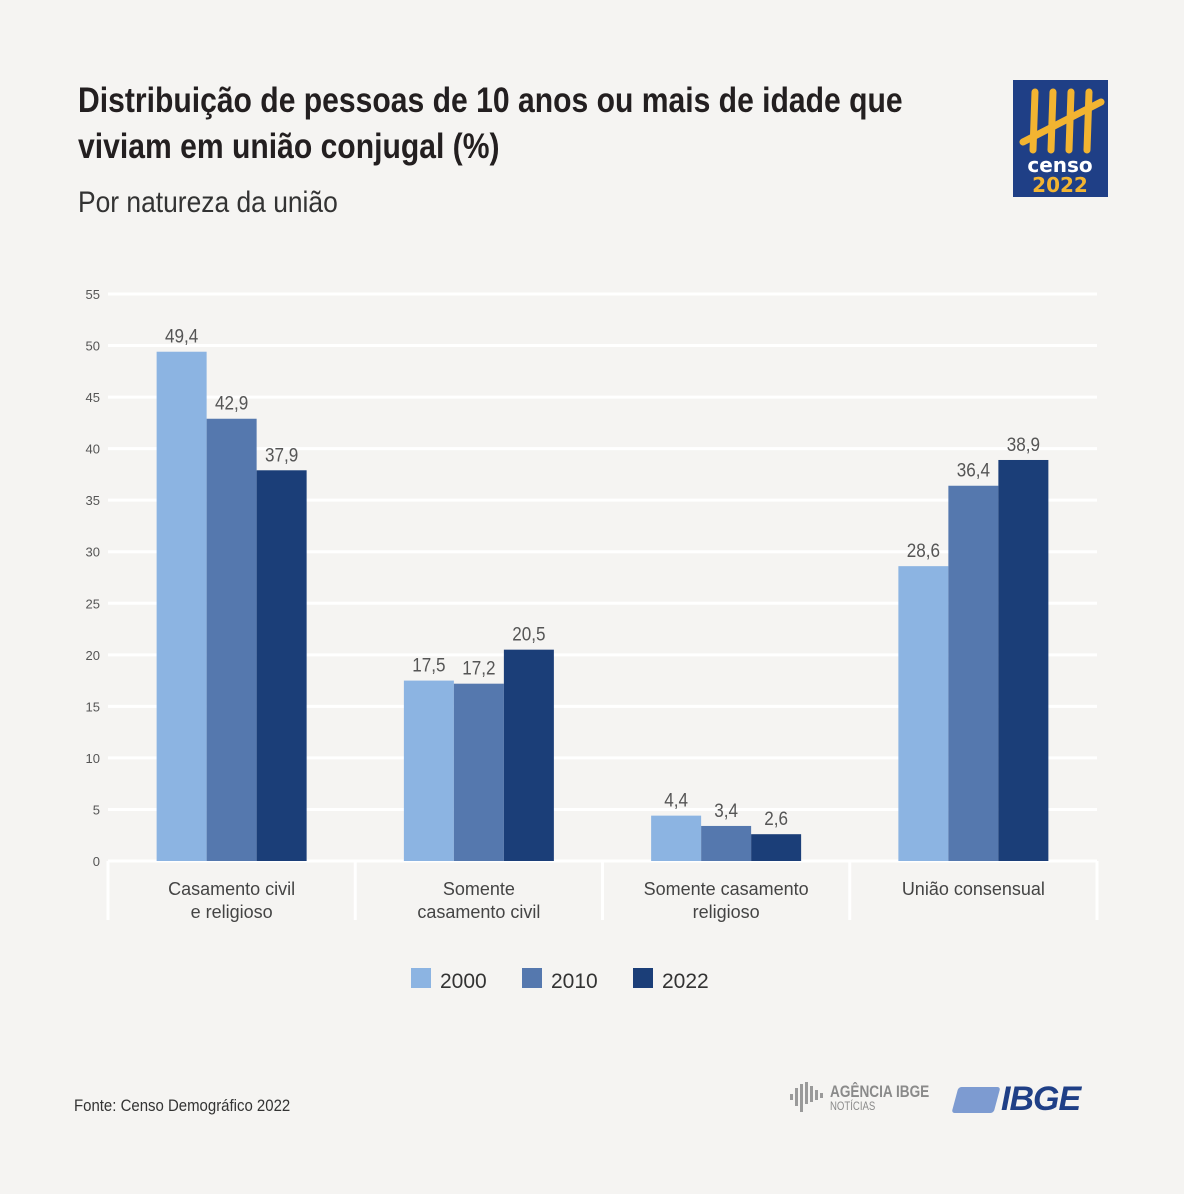 This screenshot has height=1194, width=1184. I want to click on ibge-mark-icon, so click(976, 1099).